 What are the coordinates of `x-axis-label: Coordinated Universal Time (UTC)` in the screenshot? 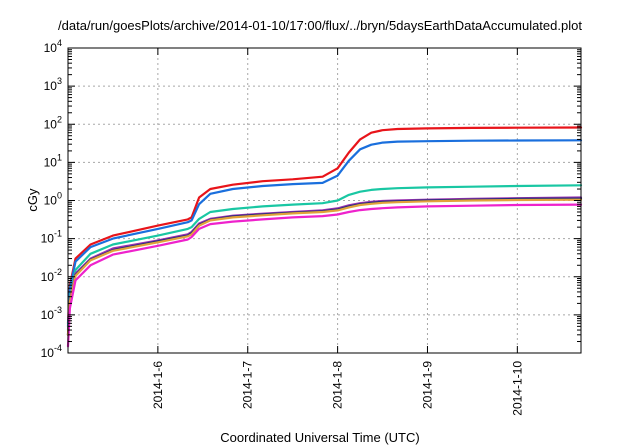 It's located at (319, 437).